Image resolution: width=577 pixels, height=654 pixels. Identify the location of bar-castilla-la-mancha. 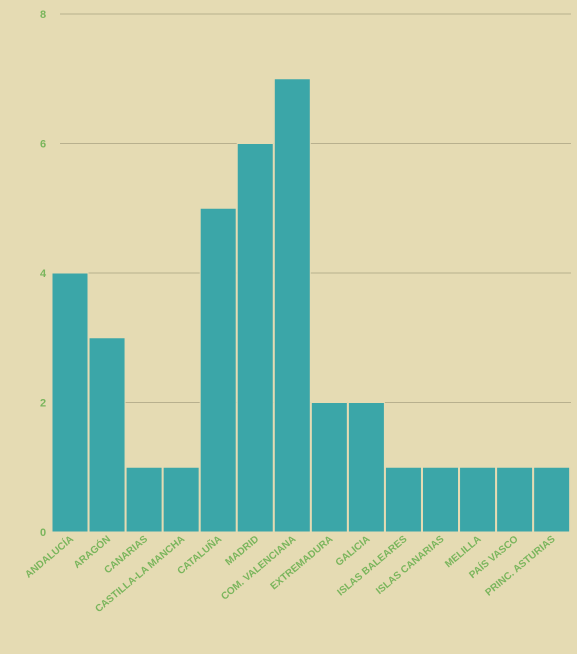
(181, 499).